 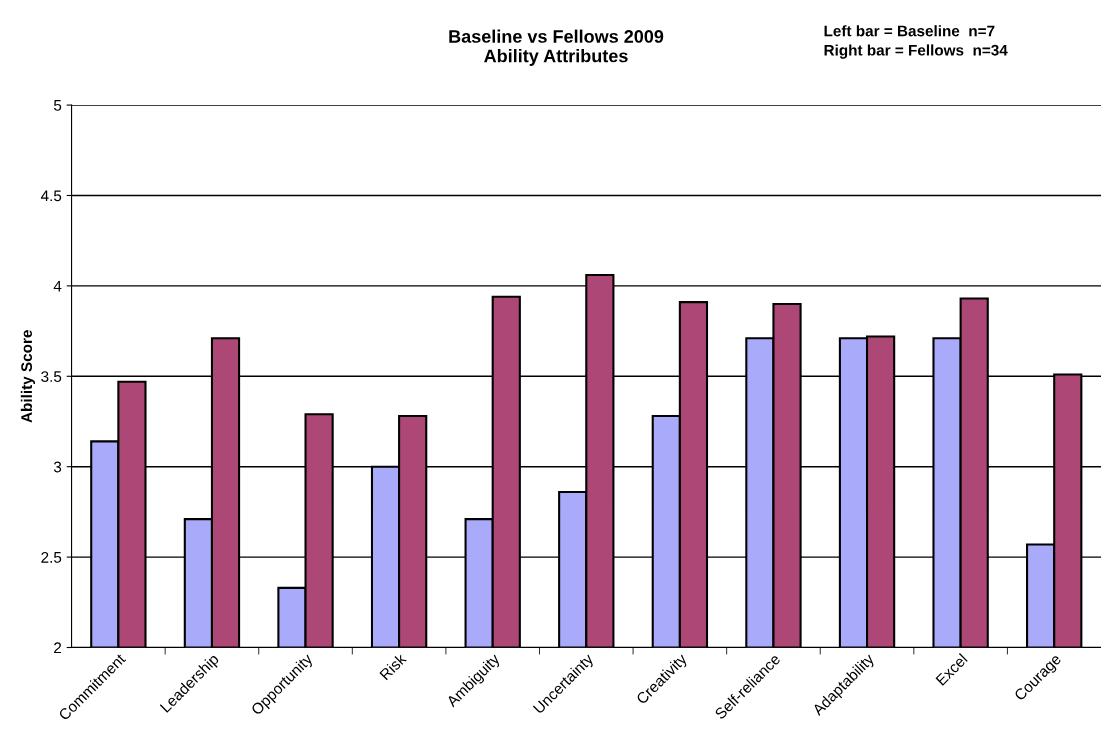 I want to click on y-tick-label: 4, so click(x=57, y=286).